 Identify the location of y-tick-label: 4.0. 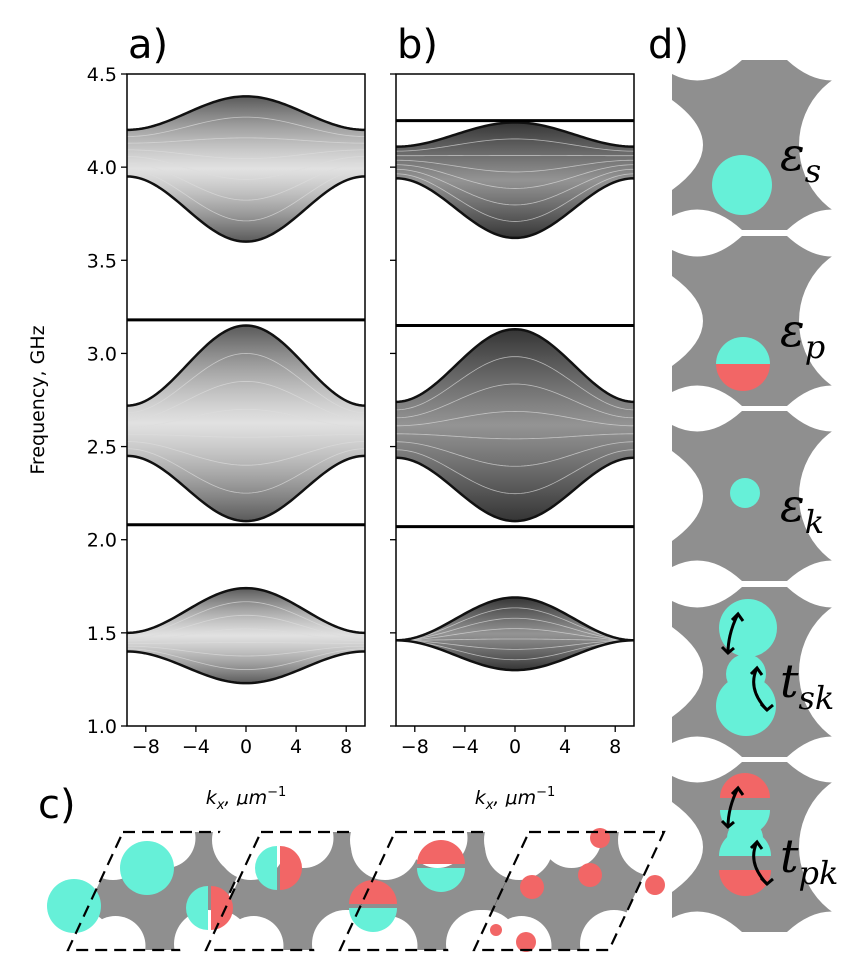
(102, 168).